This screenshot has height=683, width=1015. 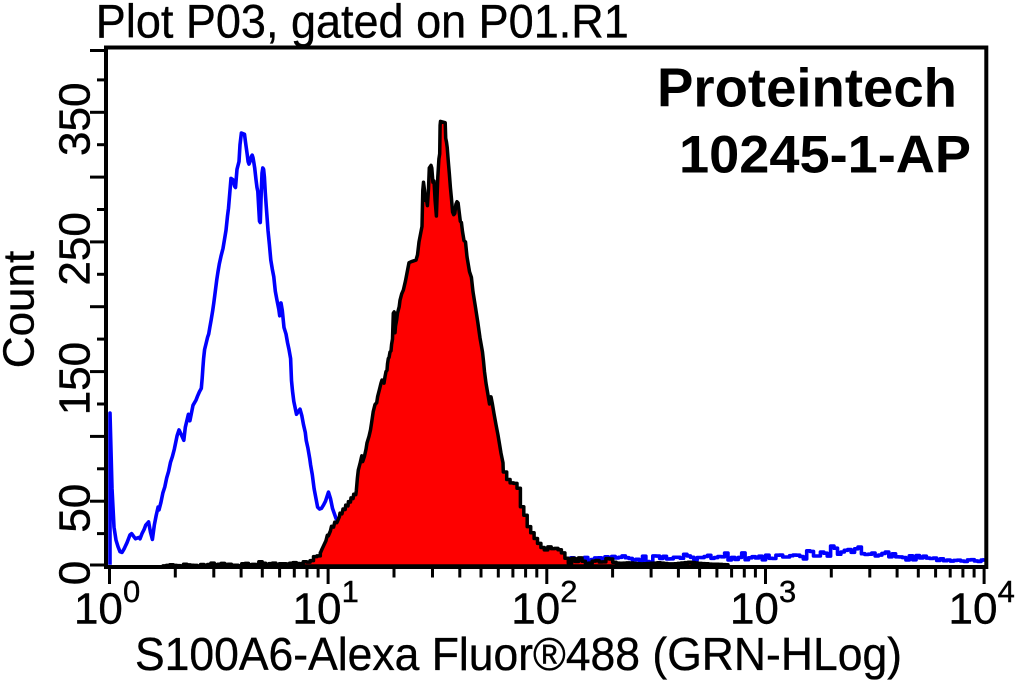 What do you see at coordinates (75, 248) in the screenshot?
I see `svg-text: 250` at bounding box center [75, 248].